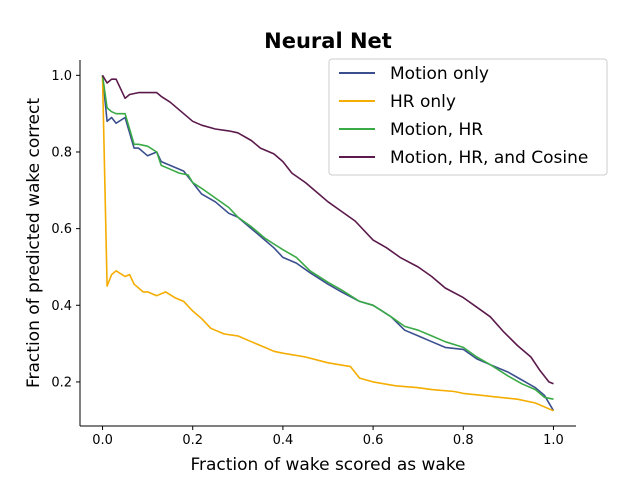 Image resolution: width=640 pixels, height=480 pixels. I want to click on y-tick-label: 0.8, so click(61, 152).